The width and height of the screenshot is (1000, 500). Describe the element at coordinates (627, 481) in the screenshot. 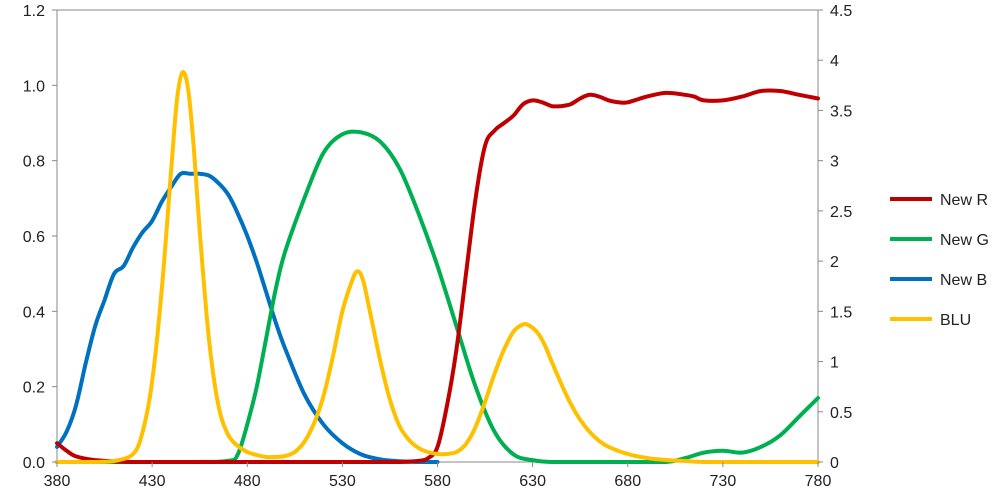

I see `x-tick-label: 680` at that location.